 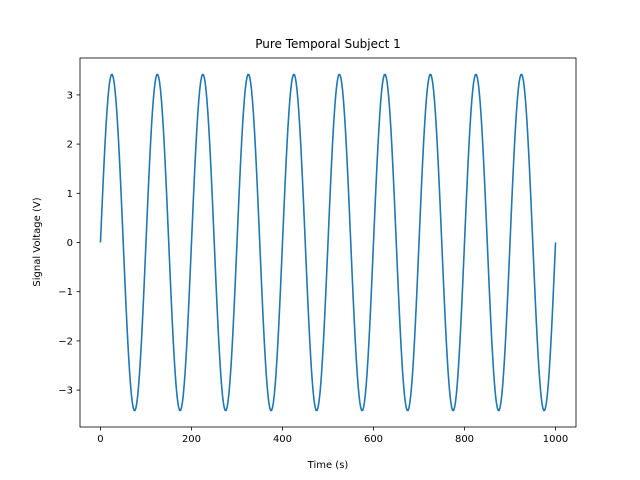 What do you see at coordinates (328, 44) in the screenshot?
I see `chart-title: Pure Temporal Subject 1` at bounding box center [328, 44].